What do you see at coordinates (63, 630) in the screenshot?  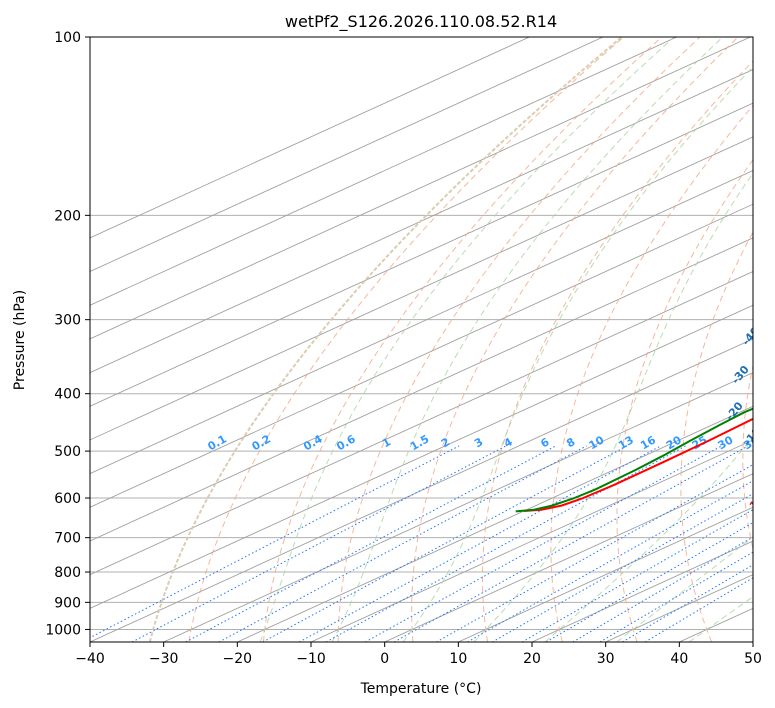 I see `y-tick-label: 1000` at bounding box center [63, 630].